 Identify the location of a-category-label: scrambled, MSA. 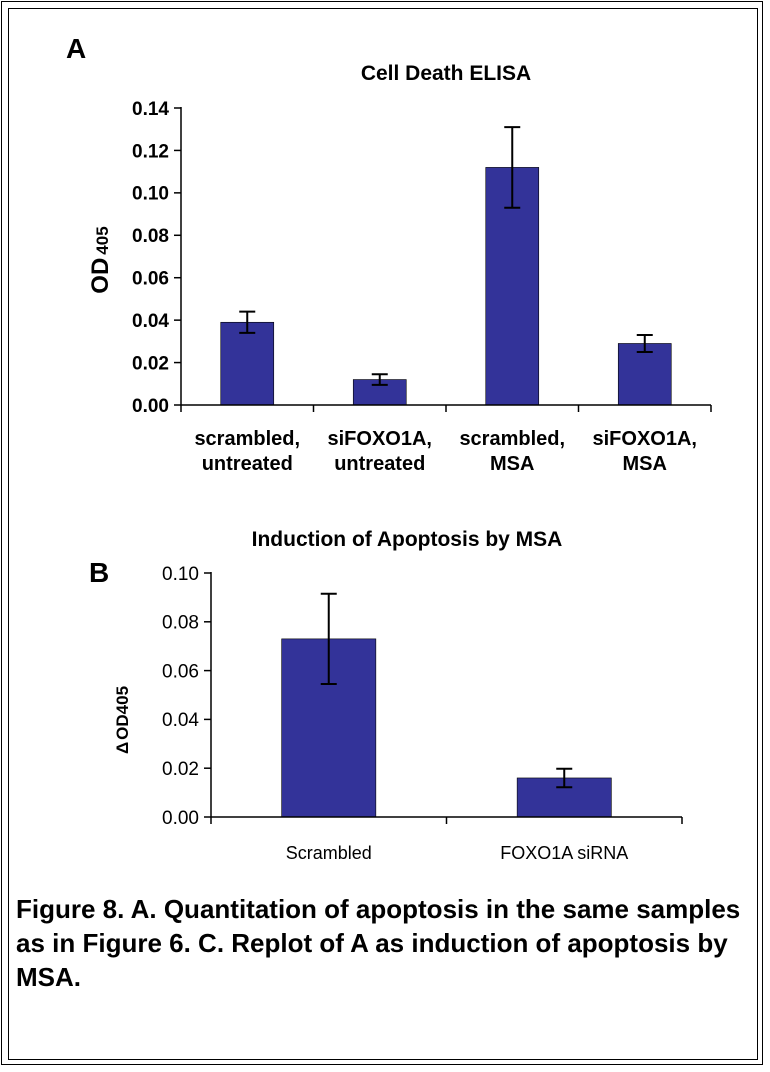
(512, 451).